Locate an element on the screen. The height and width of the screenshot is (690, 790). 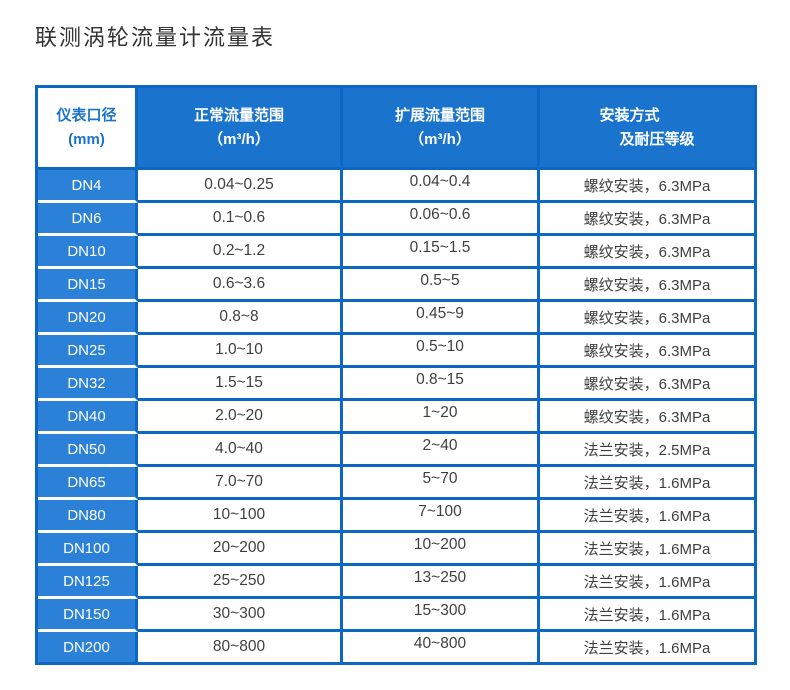
normal-range-cell: 7.0~70 is located at coordinates (240, 483).